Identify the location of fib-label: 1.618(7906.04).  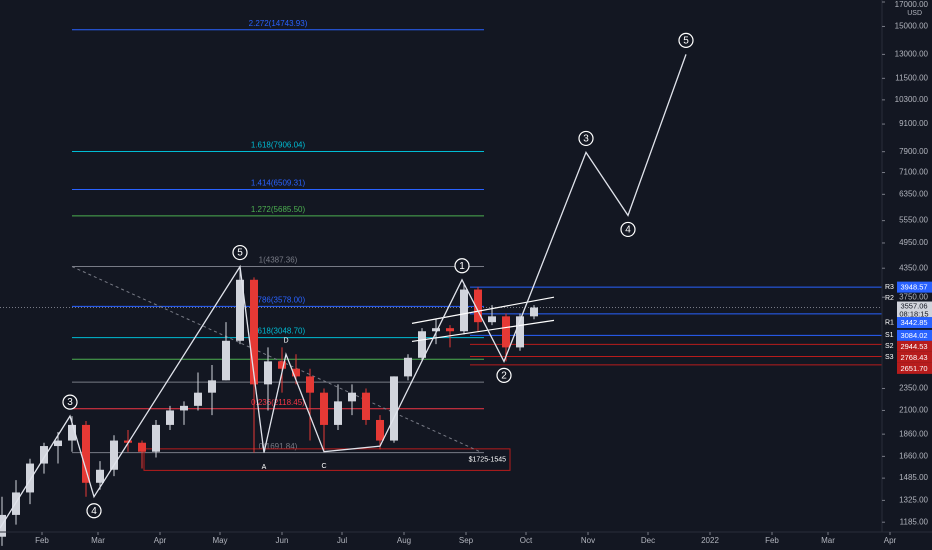
(278, 145).